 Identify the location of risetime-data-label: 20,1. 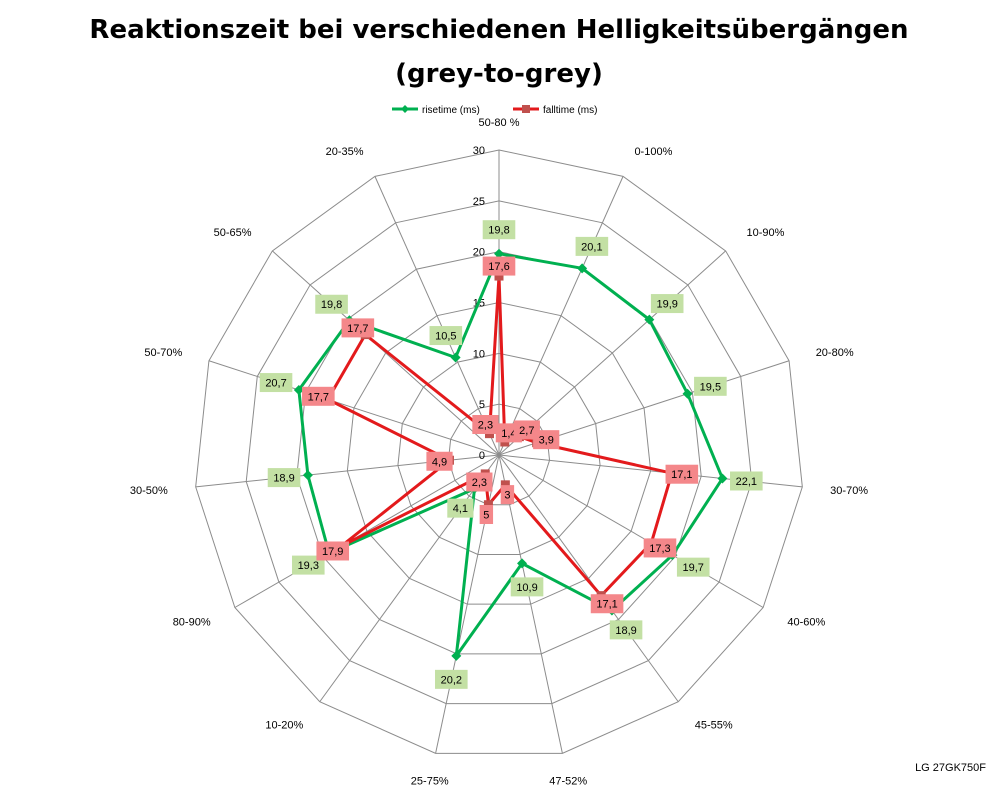
(591, 247).